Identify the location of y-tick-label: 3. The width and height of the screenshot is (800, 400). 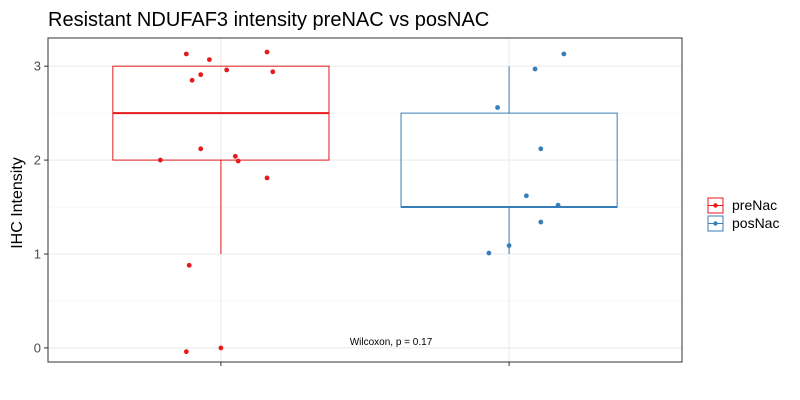
(37, 66).